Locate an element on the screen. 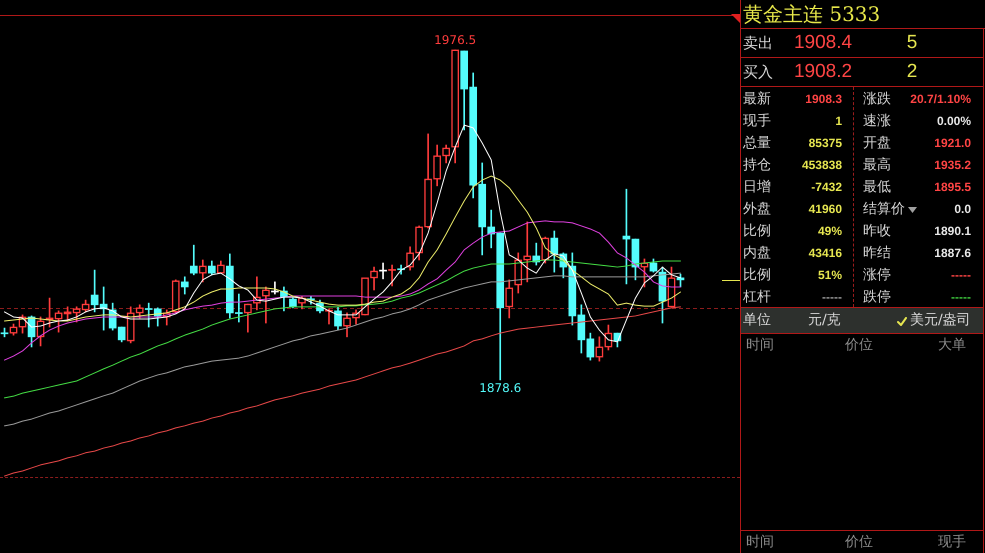  text: 43416 is located at coordinates (825, 253).